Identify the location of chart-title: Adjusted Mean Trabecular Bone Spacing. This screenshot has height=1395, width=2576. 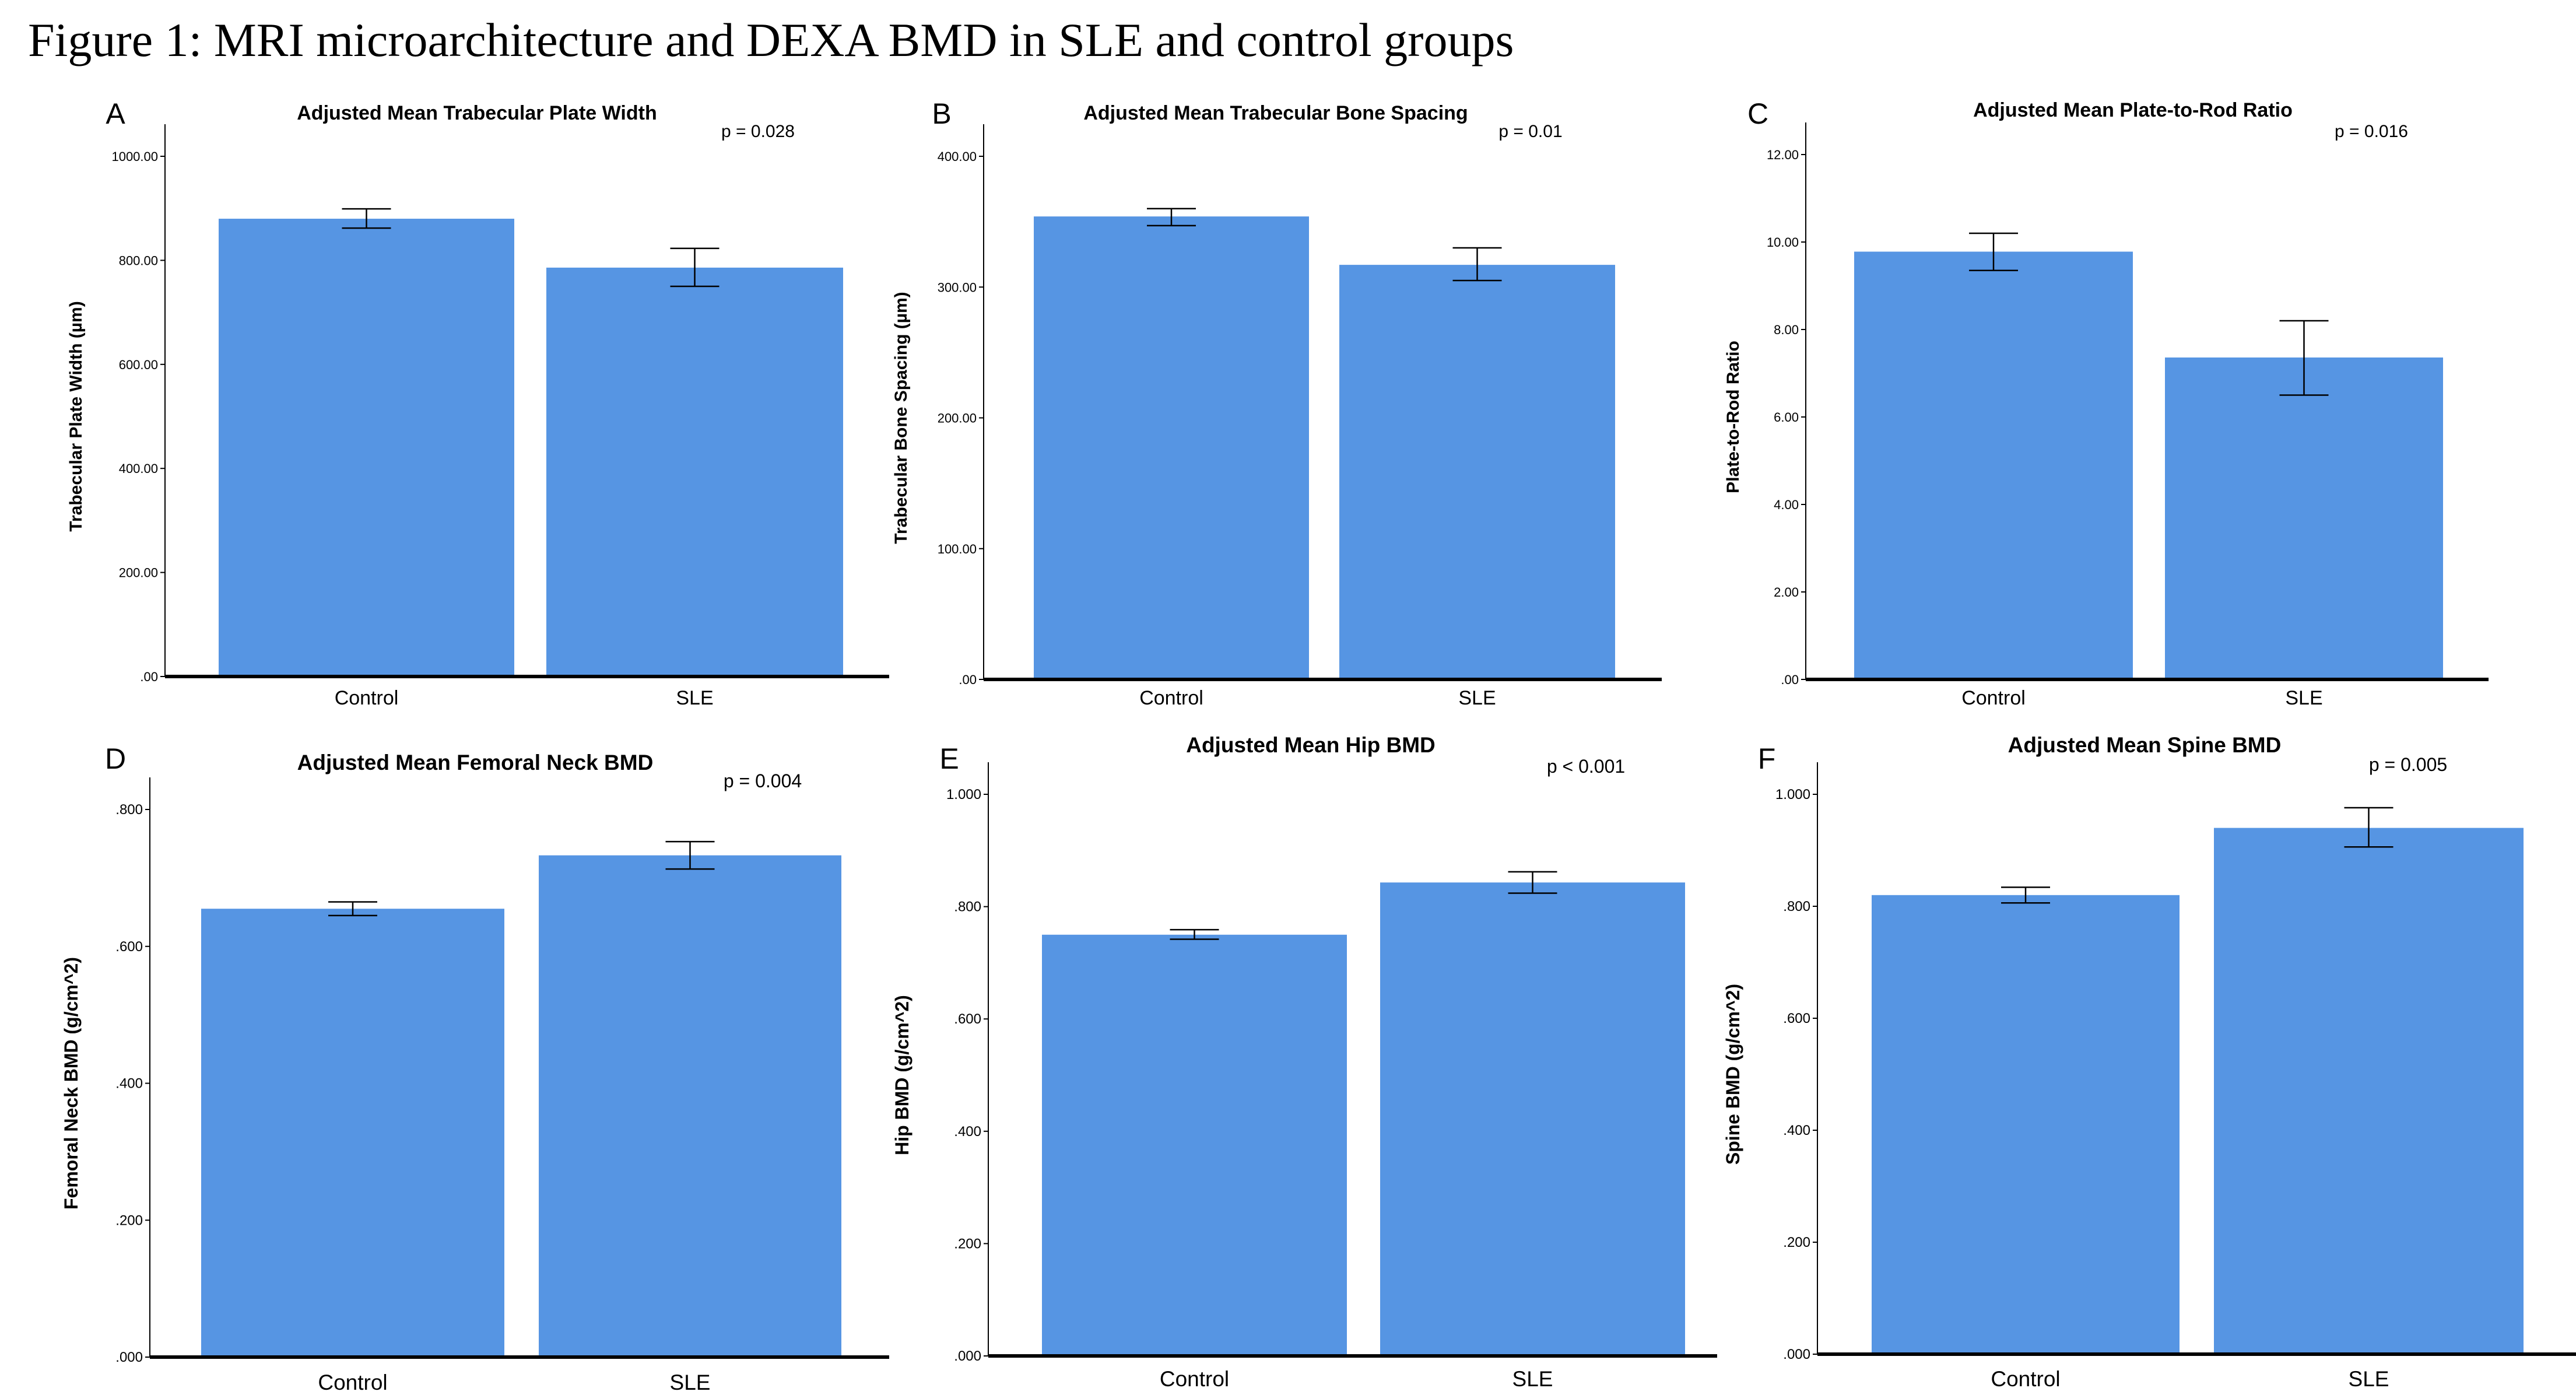
(1275, 113).